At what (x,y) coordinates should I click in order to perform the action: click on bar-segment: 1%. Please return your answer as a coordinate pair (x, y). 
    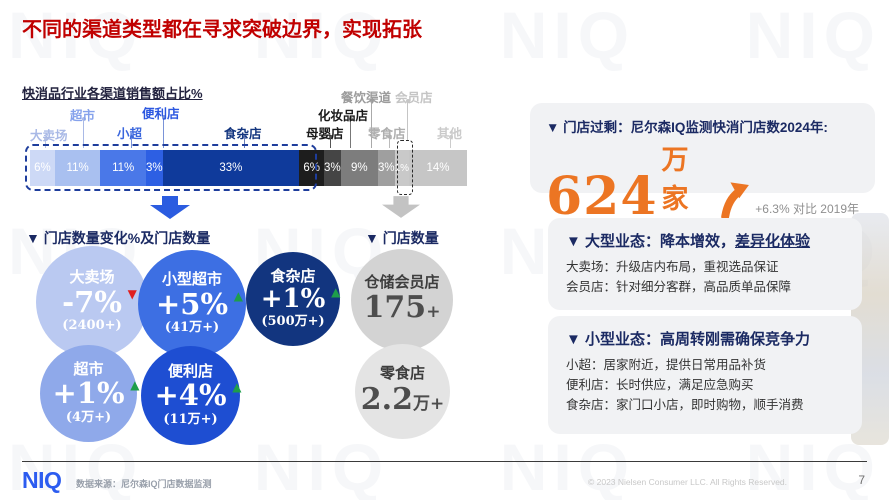
    Looking at the image, I should click on (402, 168).